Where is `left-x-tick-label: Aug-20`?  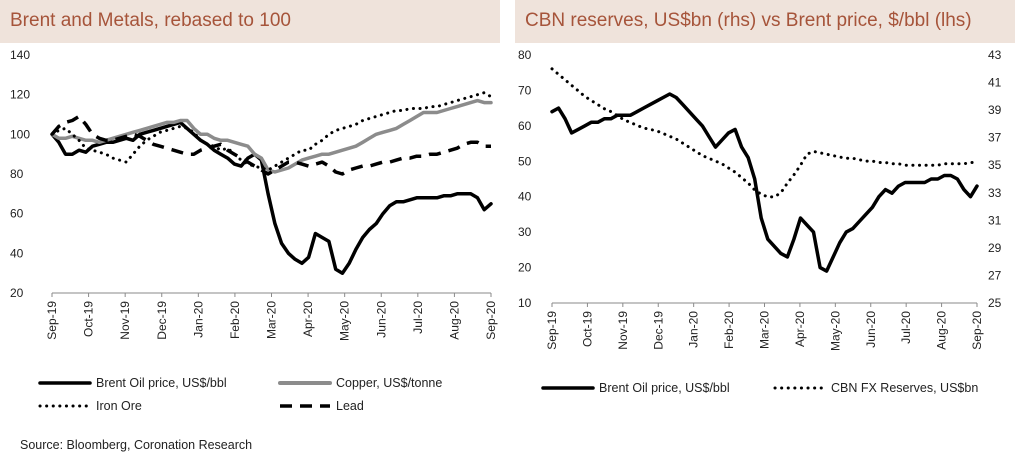 left-x-tick-label: Aug-20 is located at coordinates (454, 320).